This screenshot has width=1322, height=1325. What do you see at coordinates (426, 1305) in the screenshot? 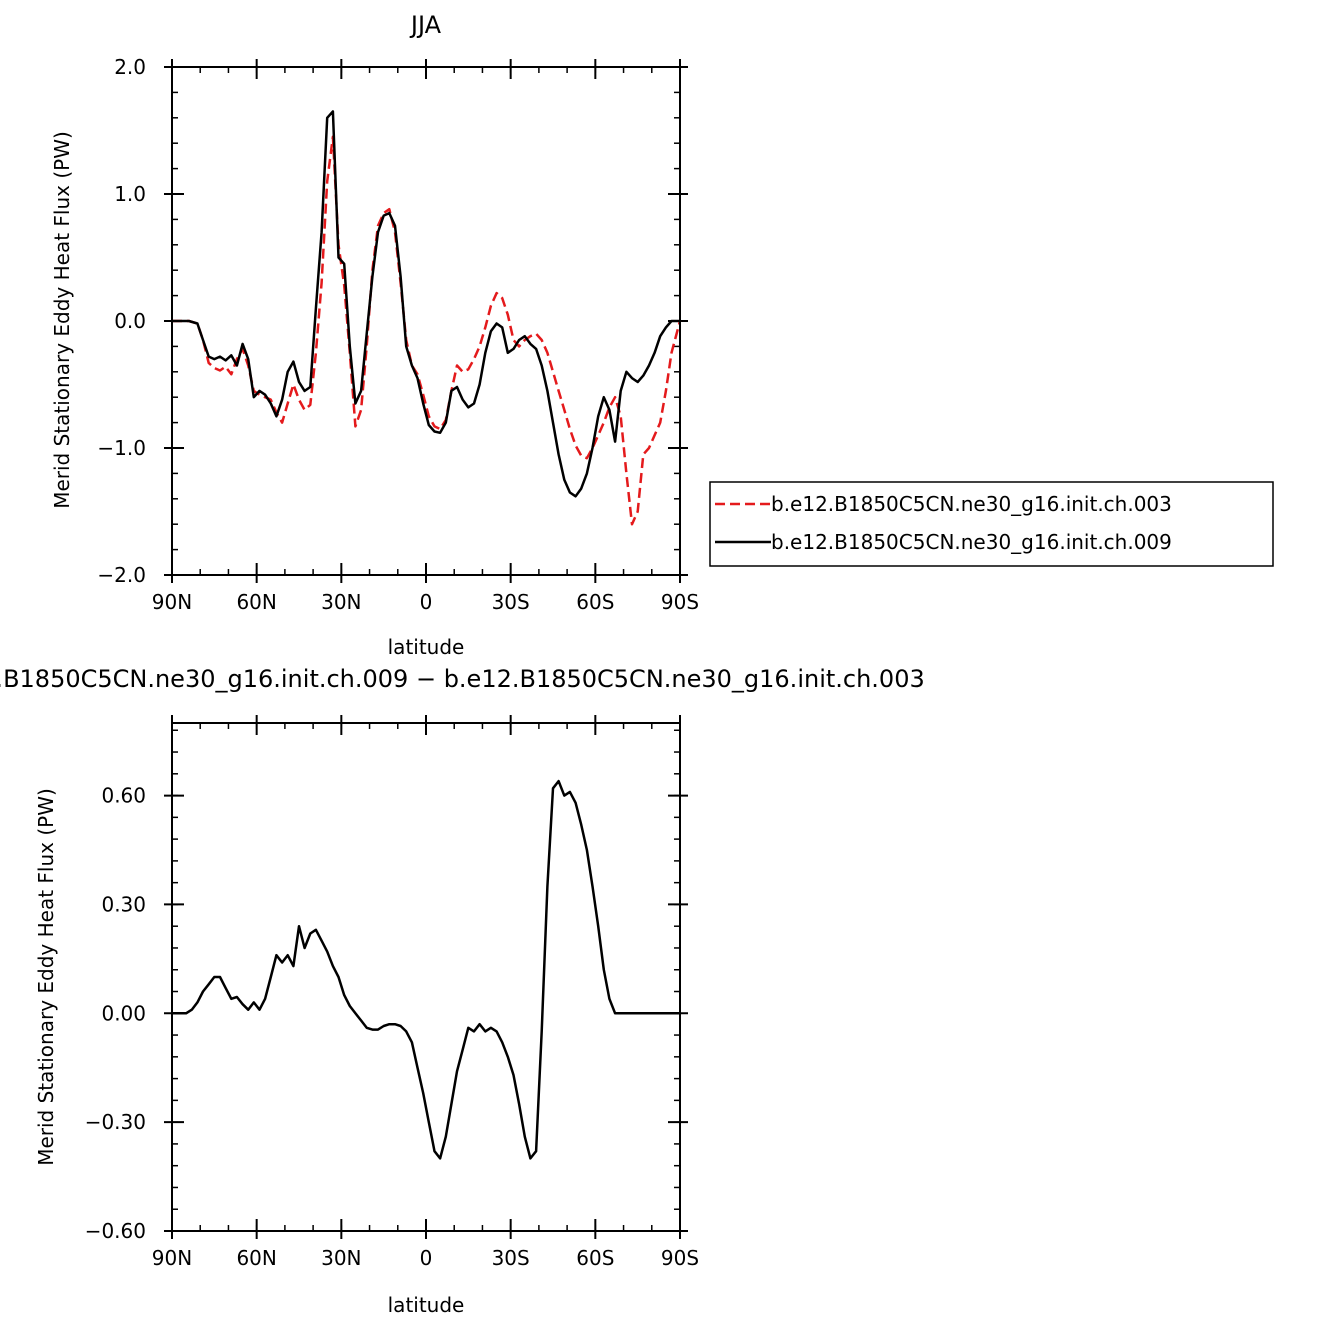
I see `bottom-x-axis-label: latitude` at bounding box center [426, 1305].